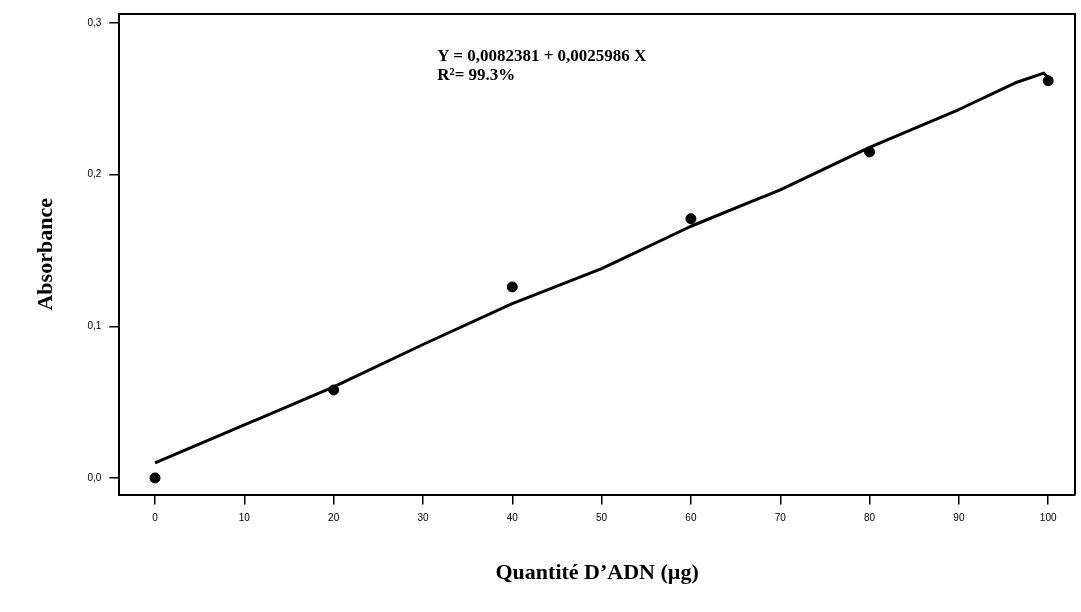  What do you see at coordinates (244, 518) in the screenshot?
I see `x-tick-label: 10` at bounding box center [244, 518].